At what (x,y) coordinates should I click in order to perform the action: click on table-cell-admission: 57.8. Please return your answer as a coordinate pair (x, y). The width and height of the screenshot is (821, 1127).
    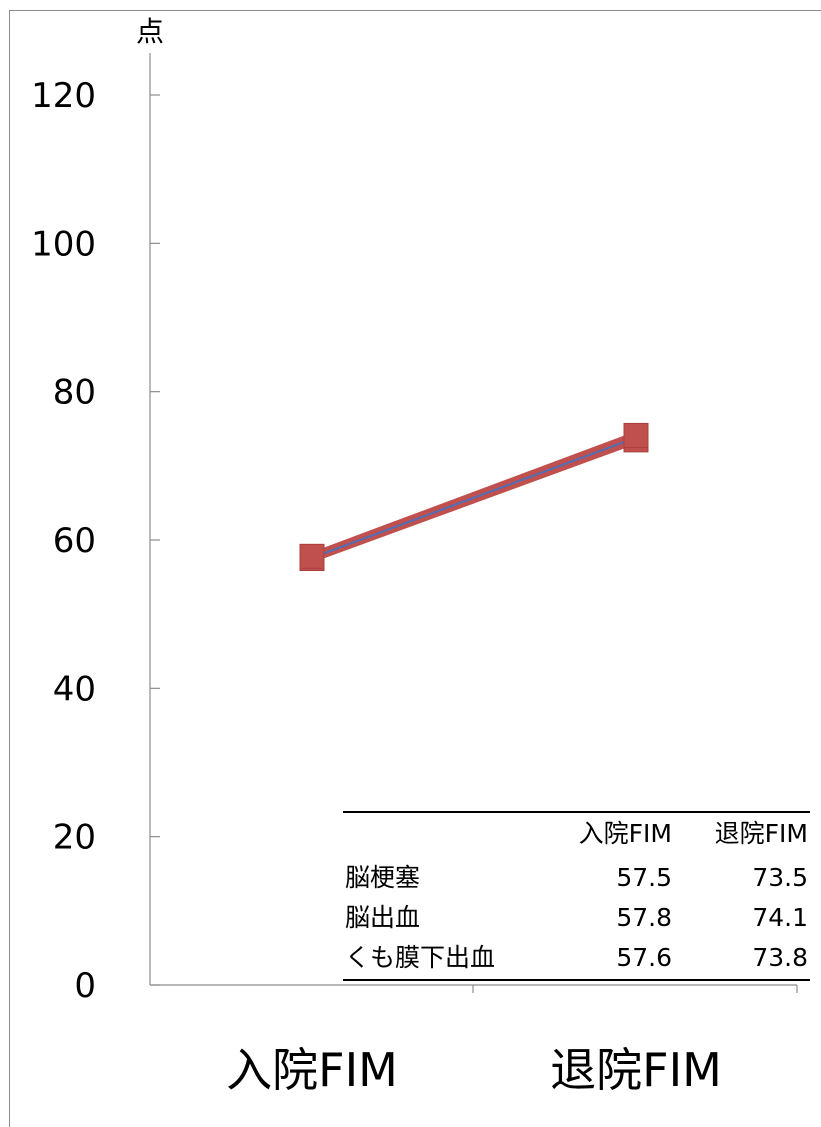
    Looking at the image, I should click on (644, 917).